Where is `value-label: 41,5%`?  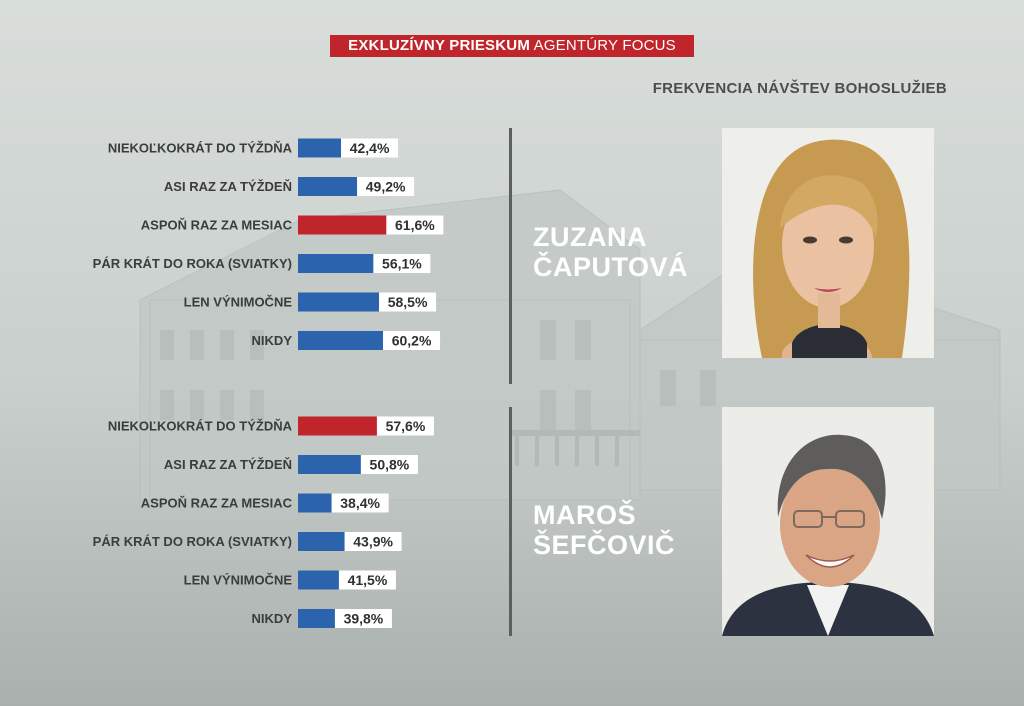 value-label: 41,5% is located at coordinates (368, 580).